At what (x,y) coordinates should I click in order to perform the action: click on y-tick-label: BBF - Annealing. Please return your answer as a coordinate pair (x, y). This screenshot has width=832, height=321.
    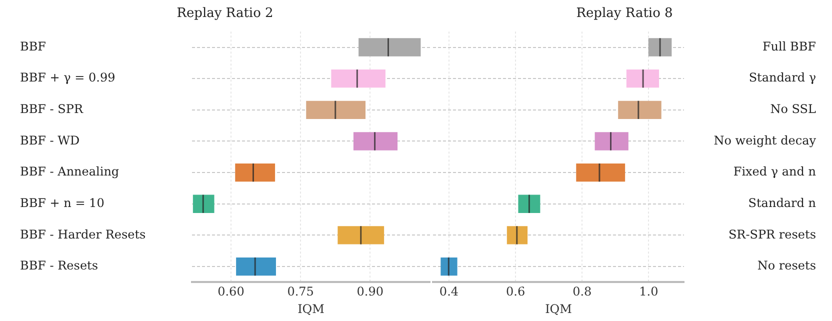
    Looking at the image, I should click on (70, 171).